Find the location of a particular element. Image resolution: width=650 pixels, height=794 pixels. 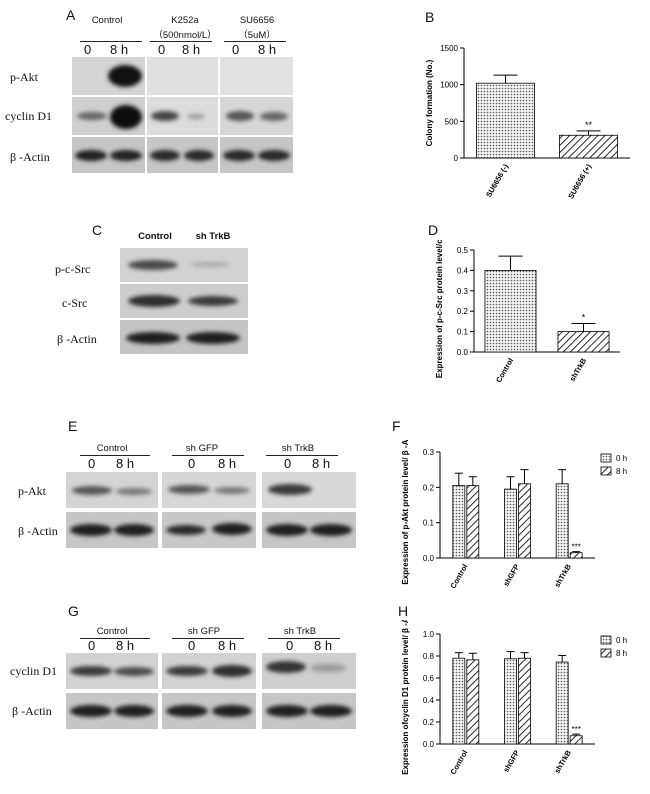

blot-g-row-actin: β -Actin is located at coordinates (32, 711).